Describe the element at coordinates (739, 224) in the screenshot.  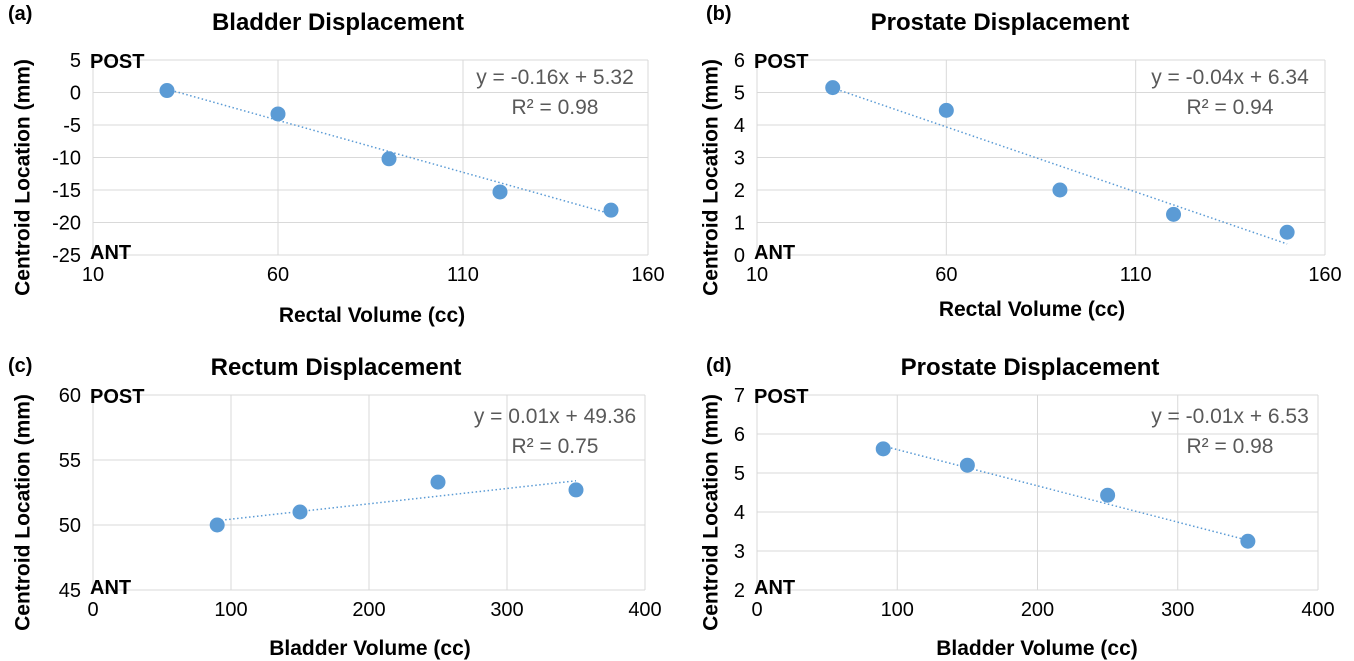
I see `y-tick-label: 1` at that location.